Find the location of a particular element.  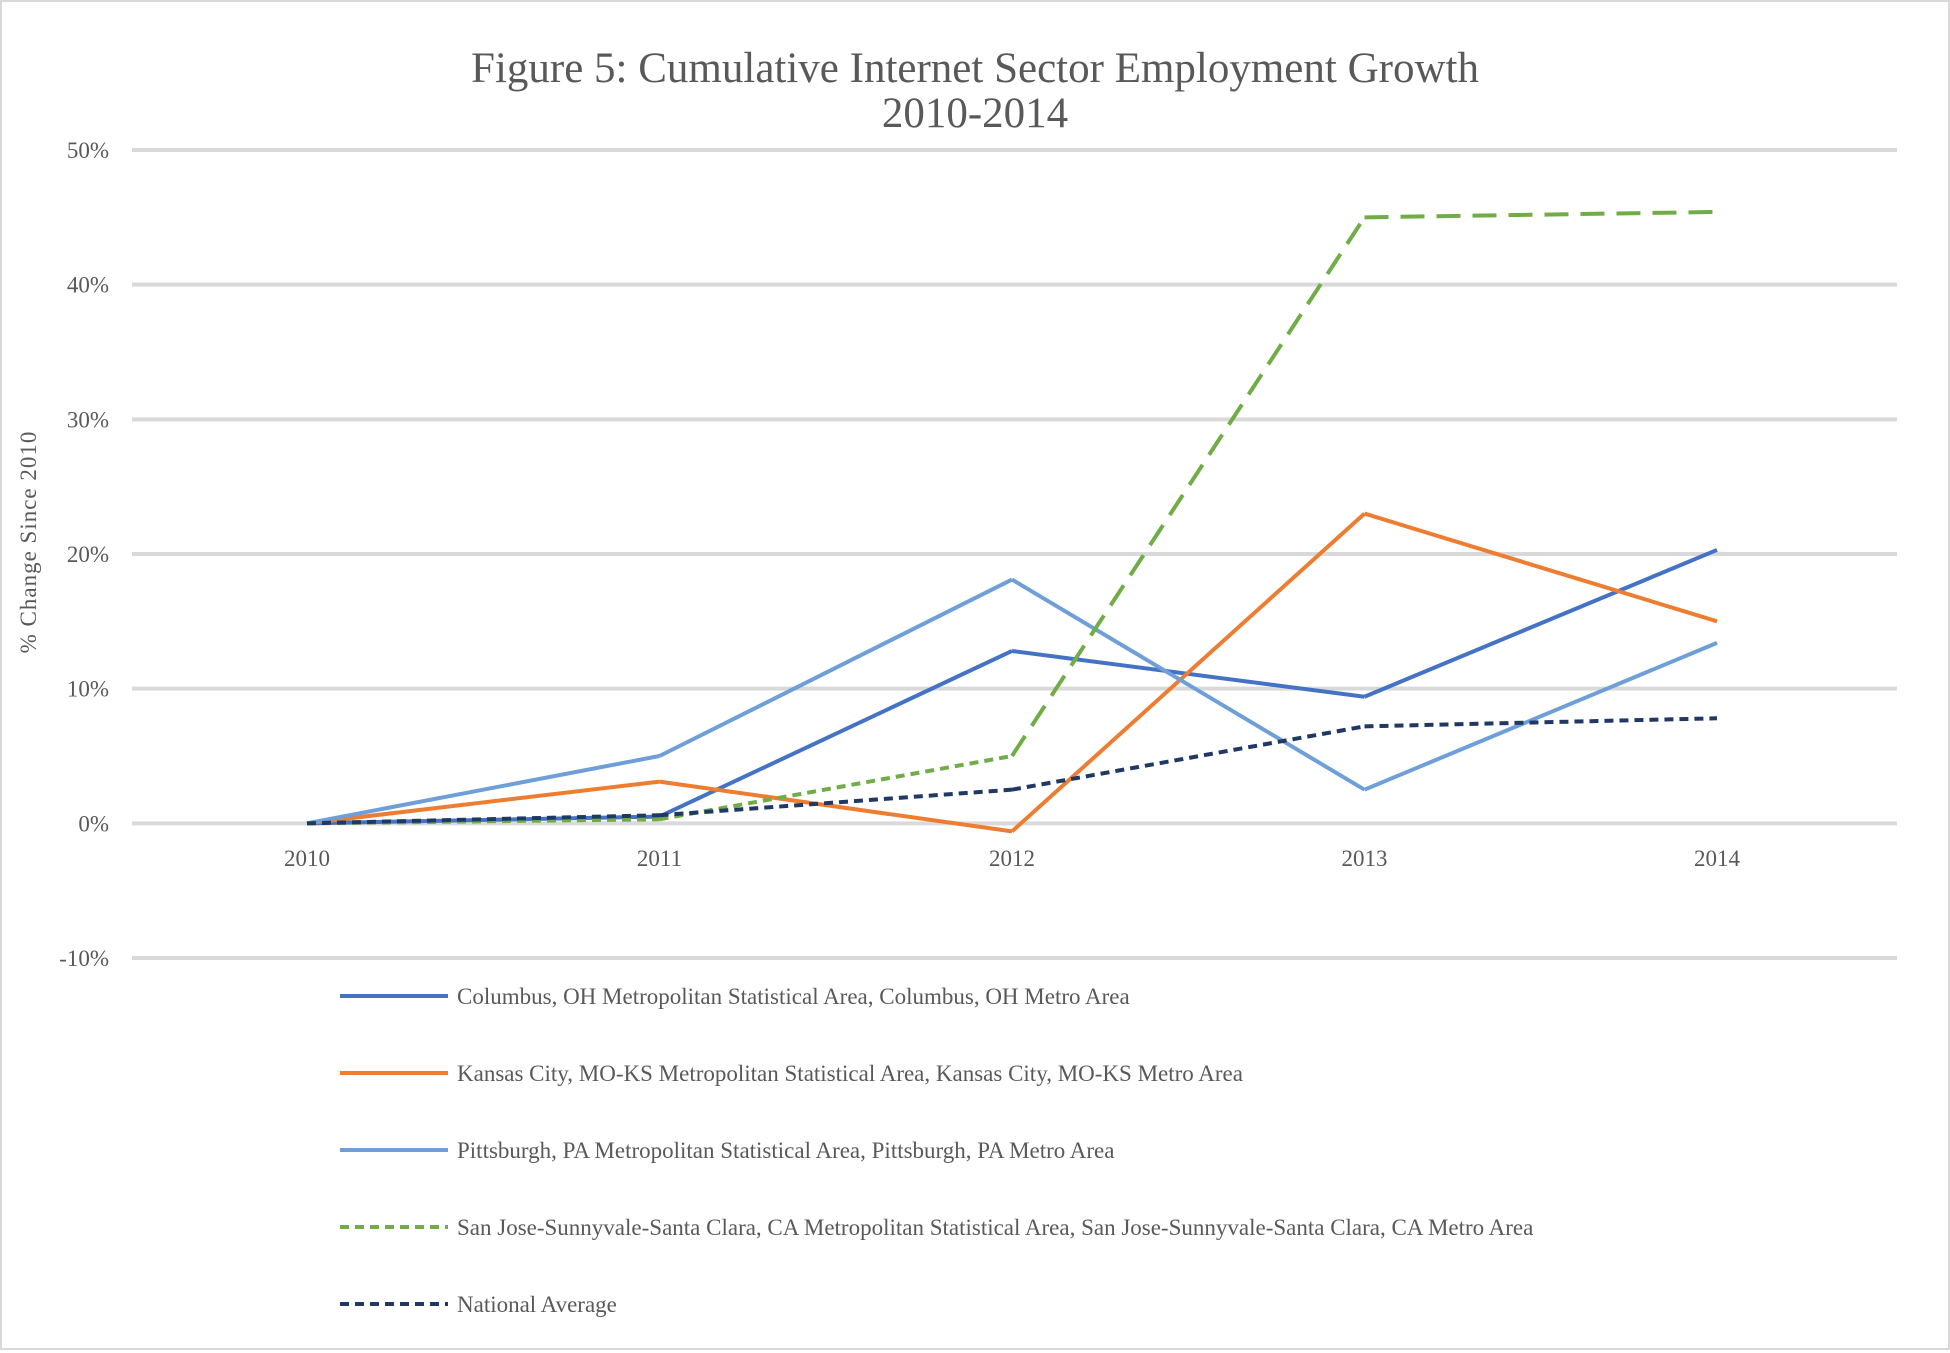

chart-title-line-2: 2010-2014 is located at coordinates (975, 113).